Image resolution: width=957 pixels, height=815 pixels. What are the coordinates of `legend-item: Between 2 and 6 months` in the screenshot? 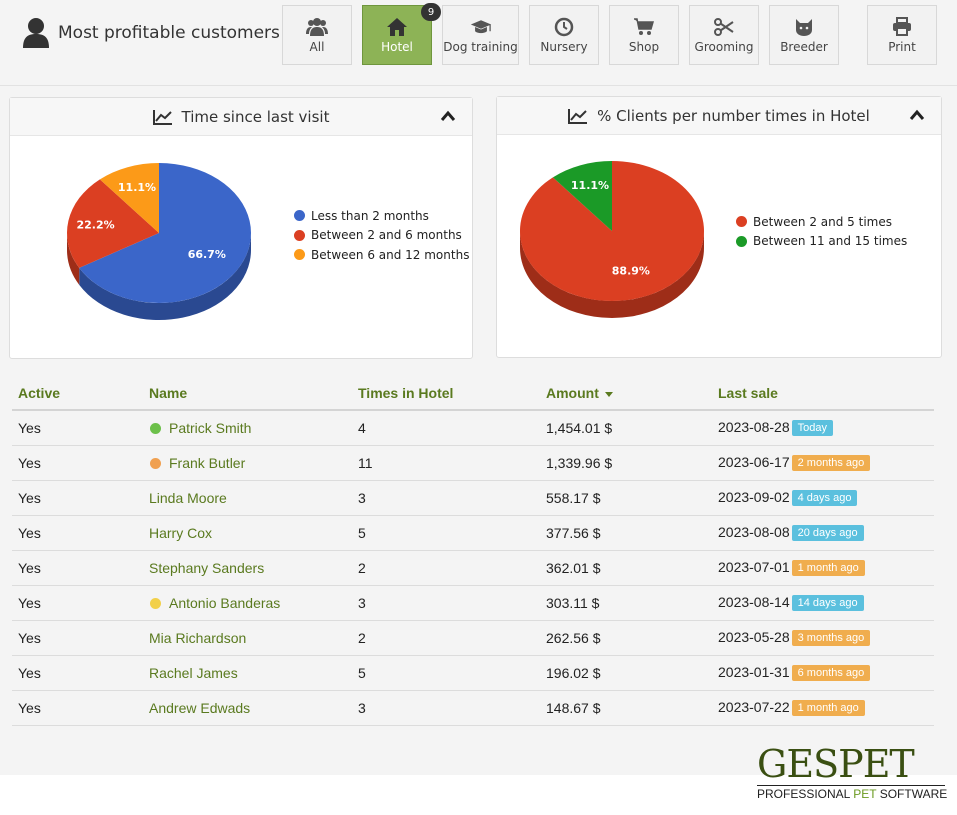 It's located at (381, 236).